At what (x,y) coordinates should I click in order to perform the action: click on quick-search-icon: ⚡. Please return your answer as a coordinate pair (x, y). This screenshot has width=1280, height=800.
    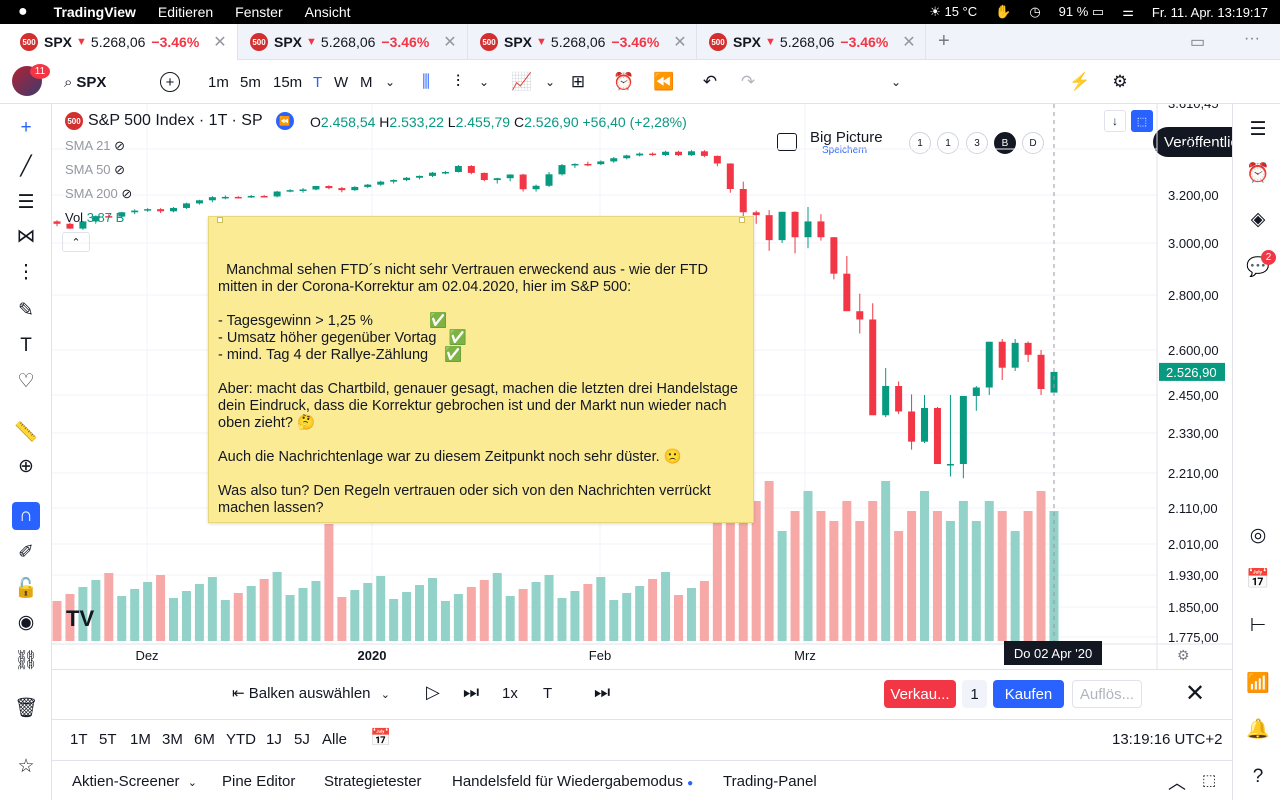
    Looking at the image, I should click on (1080, 81).